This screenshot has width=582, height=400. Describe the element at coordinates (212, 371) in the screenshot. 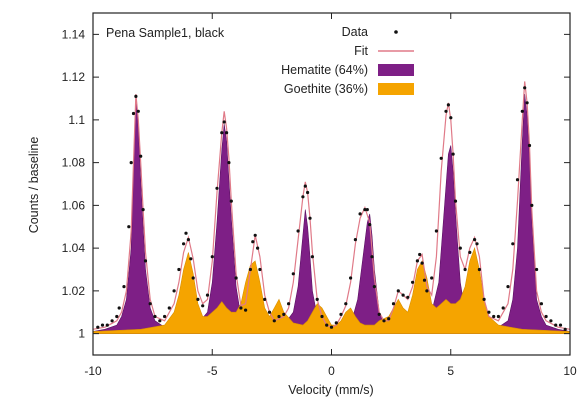

I see `x-tick-label: -5` at that location.